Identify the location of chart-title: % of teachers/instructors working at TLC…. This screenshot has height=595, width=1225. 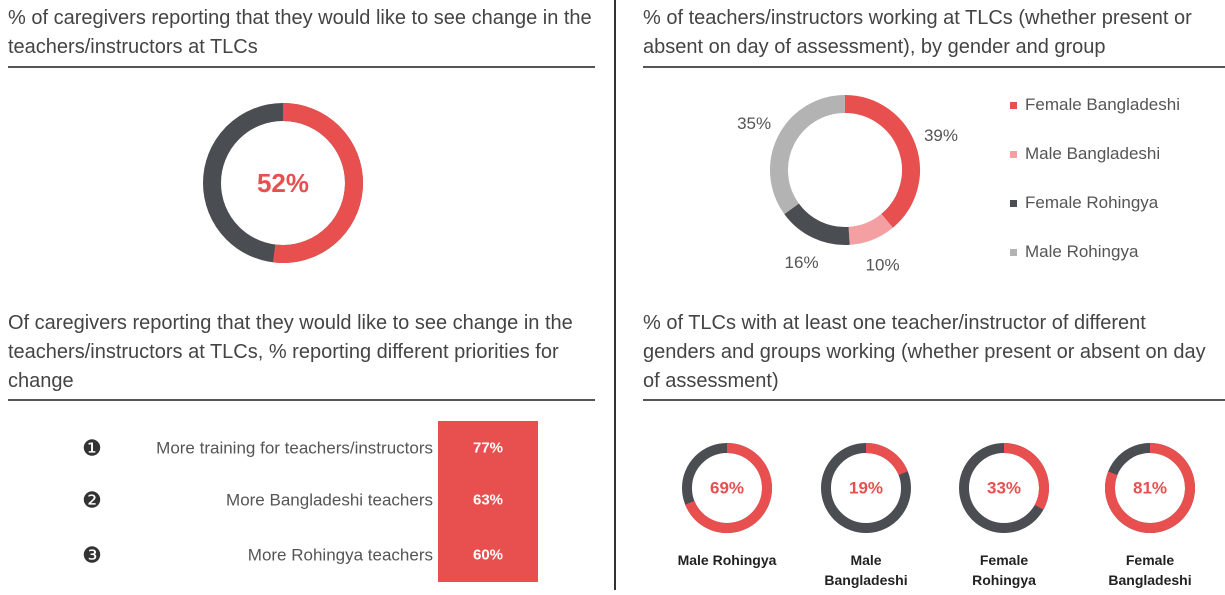
(917, 32).